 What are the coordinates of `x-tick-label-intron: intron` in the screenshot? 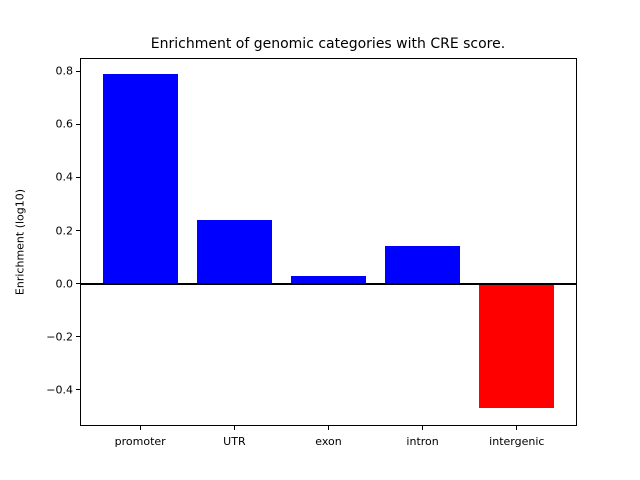 It's located at (422, 441).